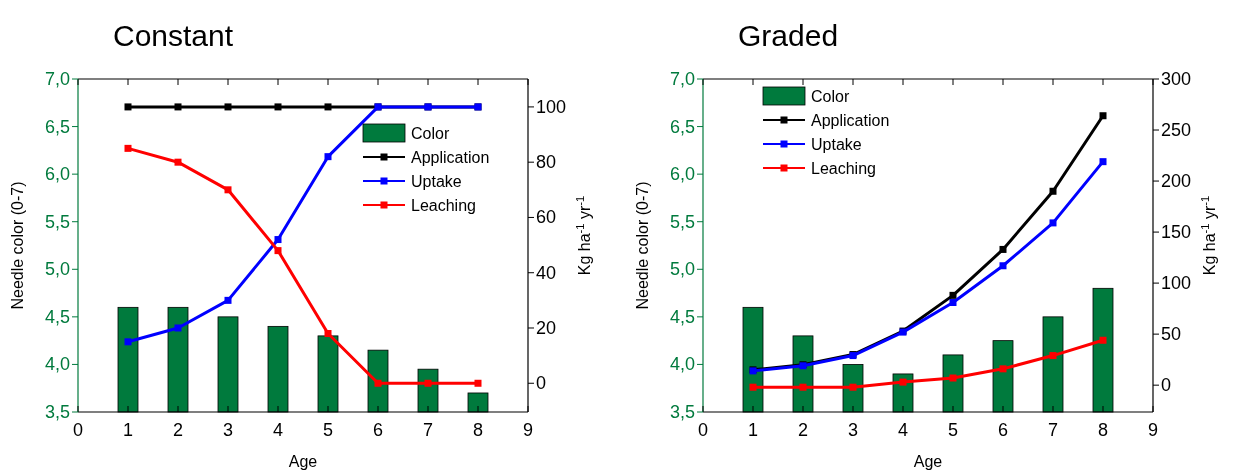  Describe the element at coordinates (1176, 130) in the screenshot. I see `y2-tick-label: 250` at that location.